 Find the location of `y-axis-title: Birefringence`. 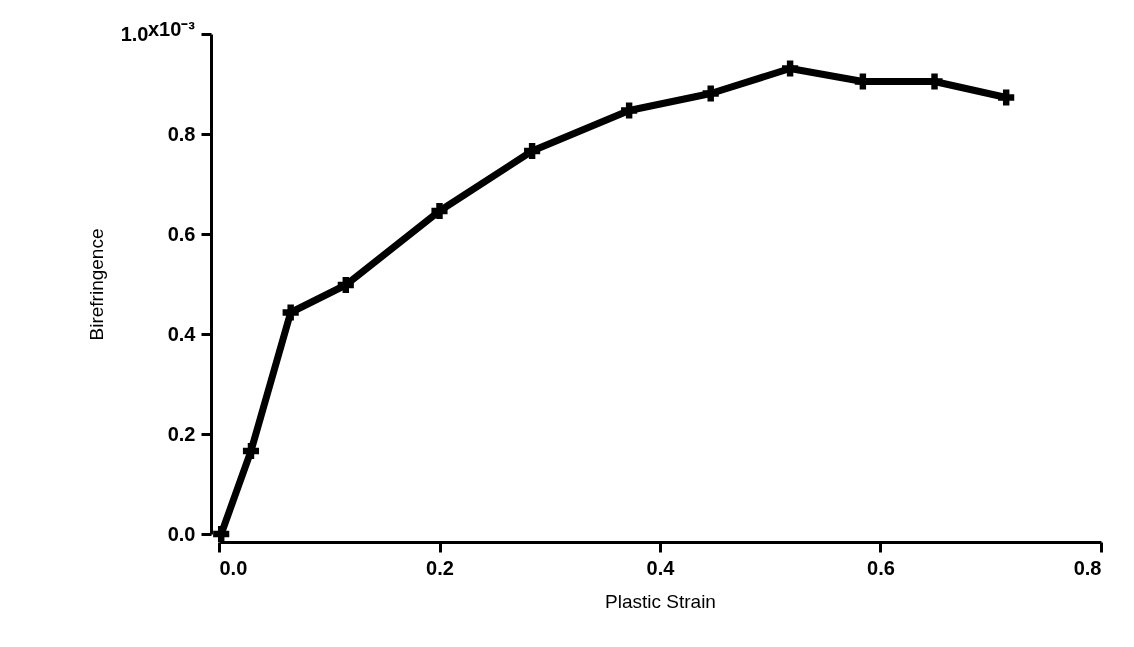

y-axis-title: Birefringence is located at coordinates (96, 284).